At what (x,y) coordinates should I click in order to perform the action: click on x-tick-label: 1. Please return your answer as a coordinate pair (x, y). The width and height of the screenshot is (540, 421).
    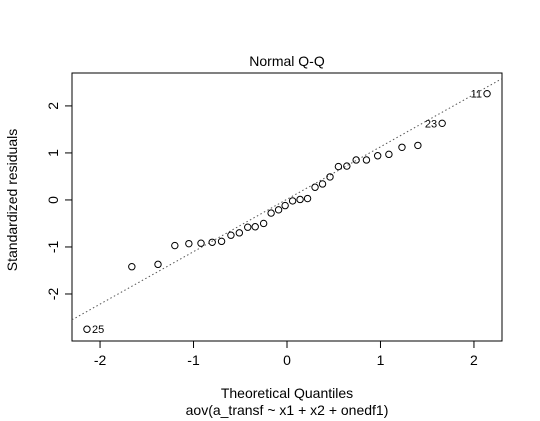
    Looking at the image, I should click on (381, 360).